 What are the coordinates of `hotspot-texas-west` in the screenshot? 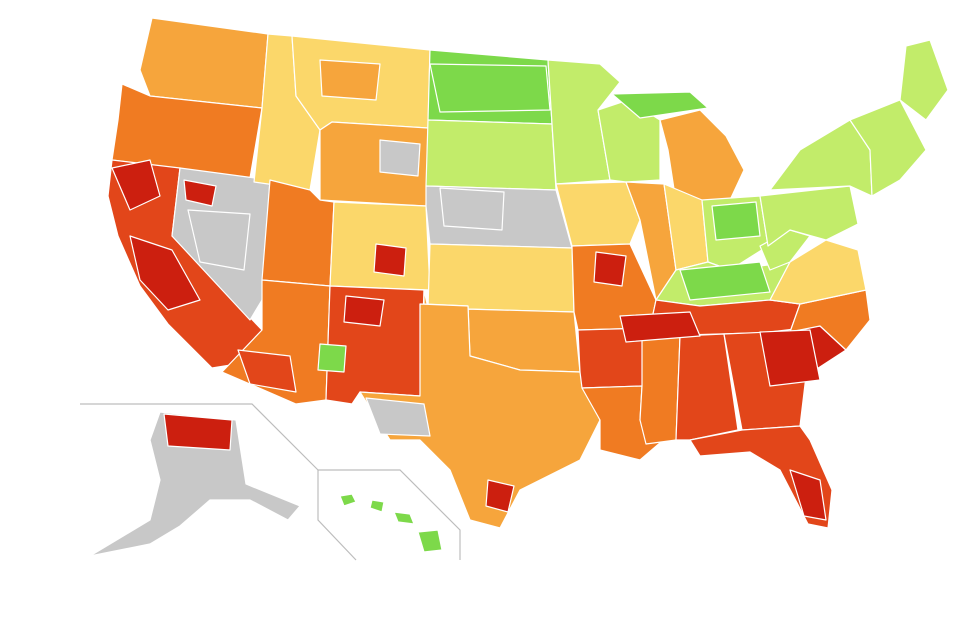 It's located at (398, 417).